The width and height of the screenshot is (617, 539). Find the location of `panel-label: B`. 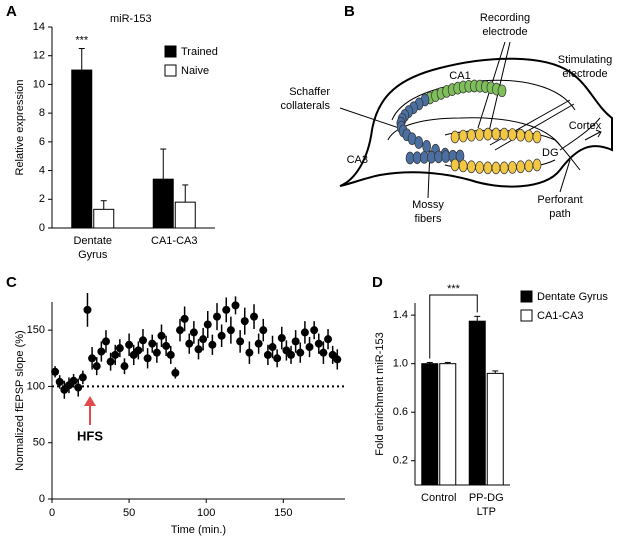

panel-label: B is located at coordinates (349, 11).